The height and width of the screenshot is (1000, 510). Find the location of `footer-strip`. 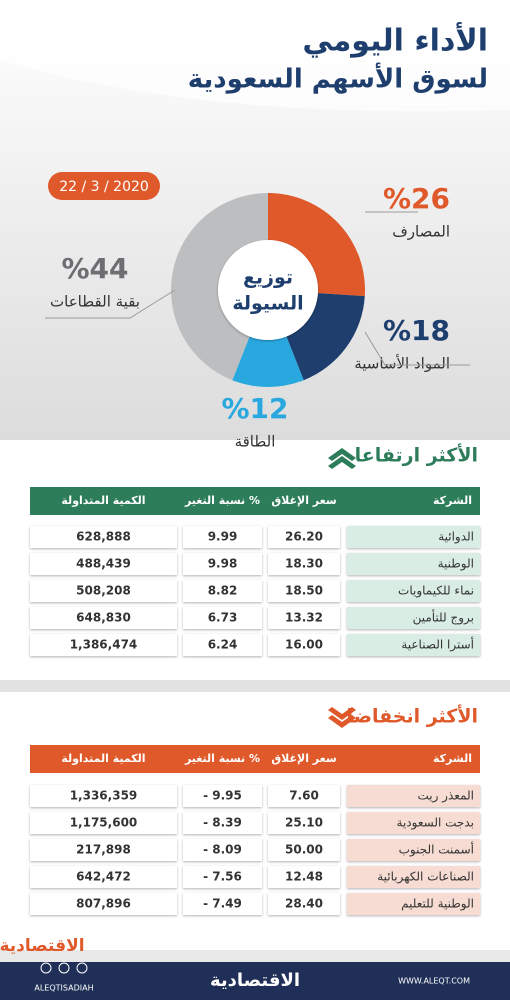

footer-strip is located at coordinates (255, 956).